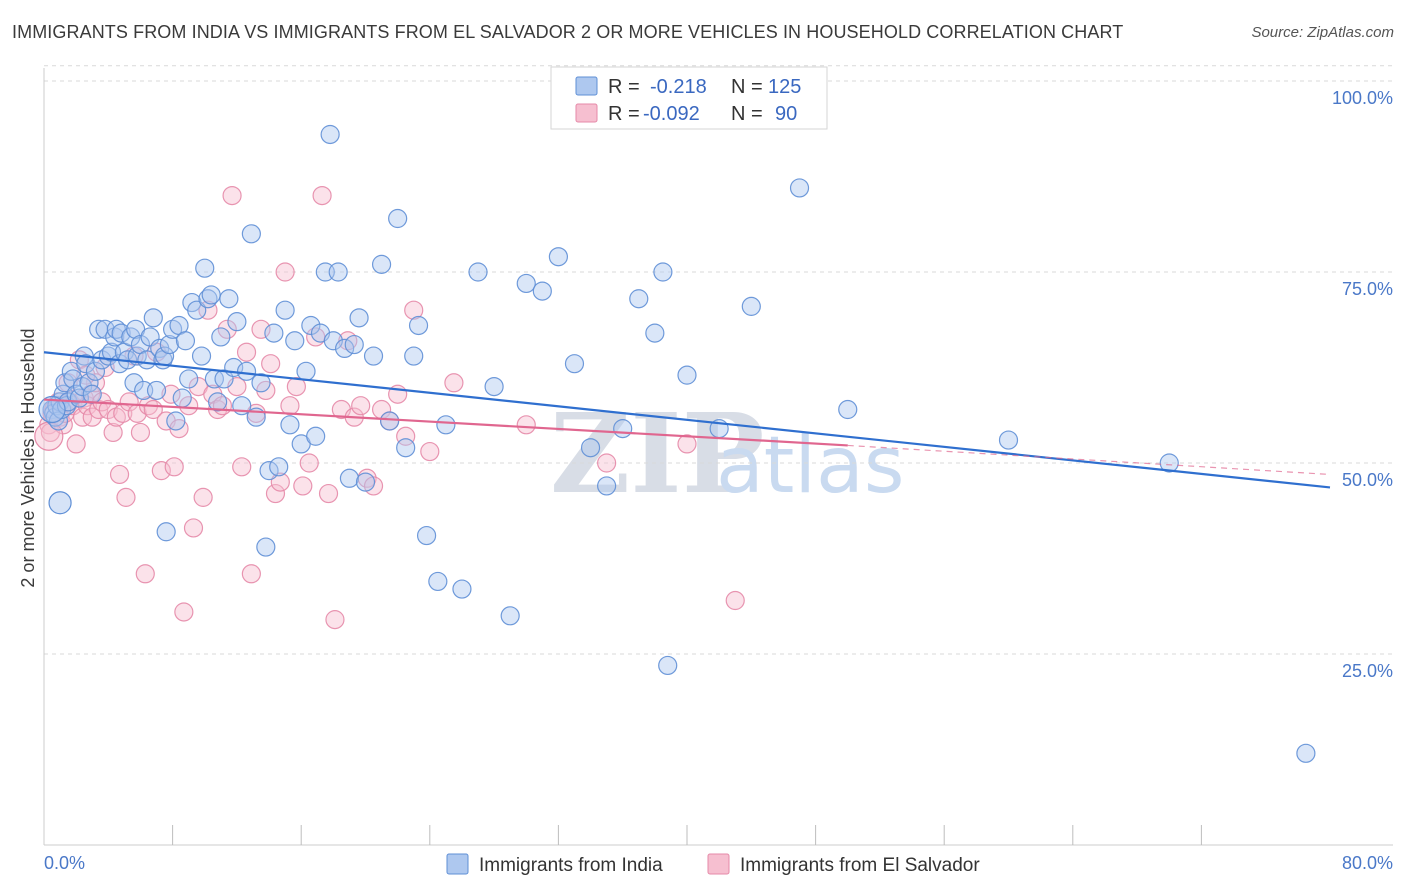  Describe the element at coordinates (1367, 480) in the screenshot. I see `y-tick-50: 50.0%` at that location.